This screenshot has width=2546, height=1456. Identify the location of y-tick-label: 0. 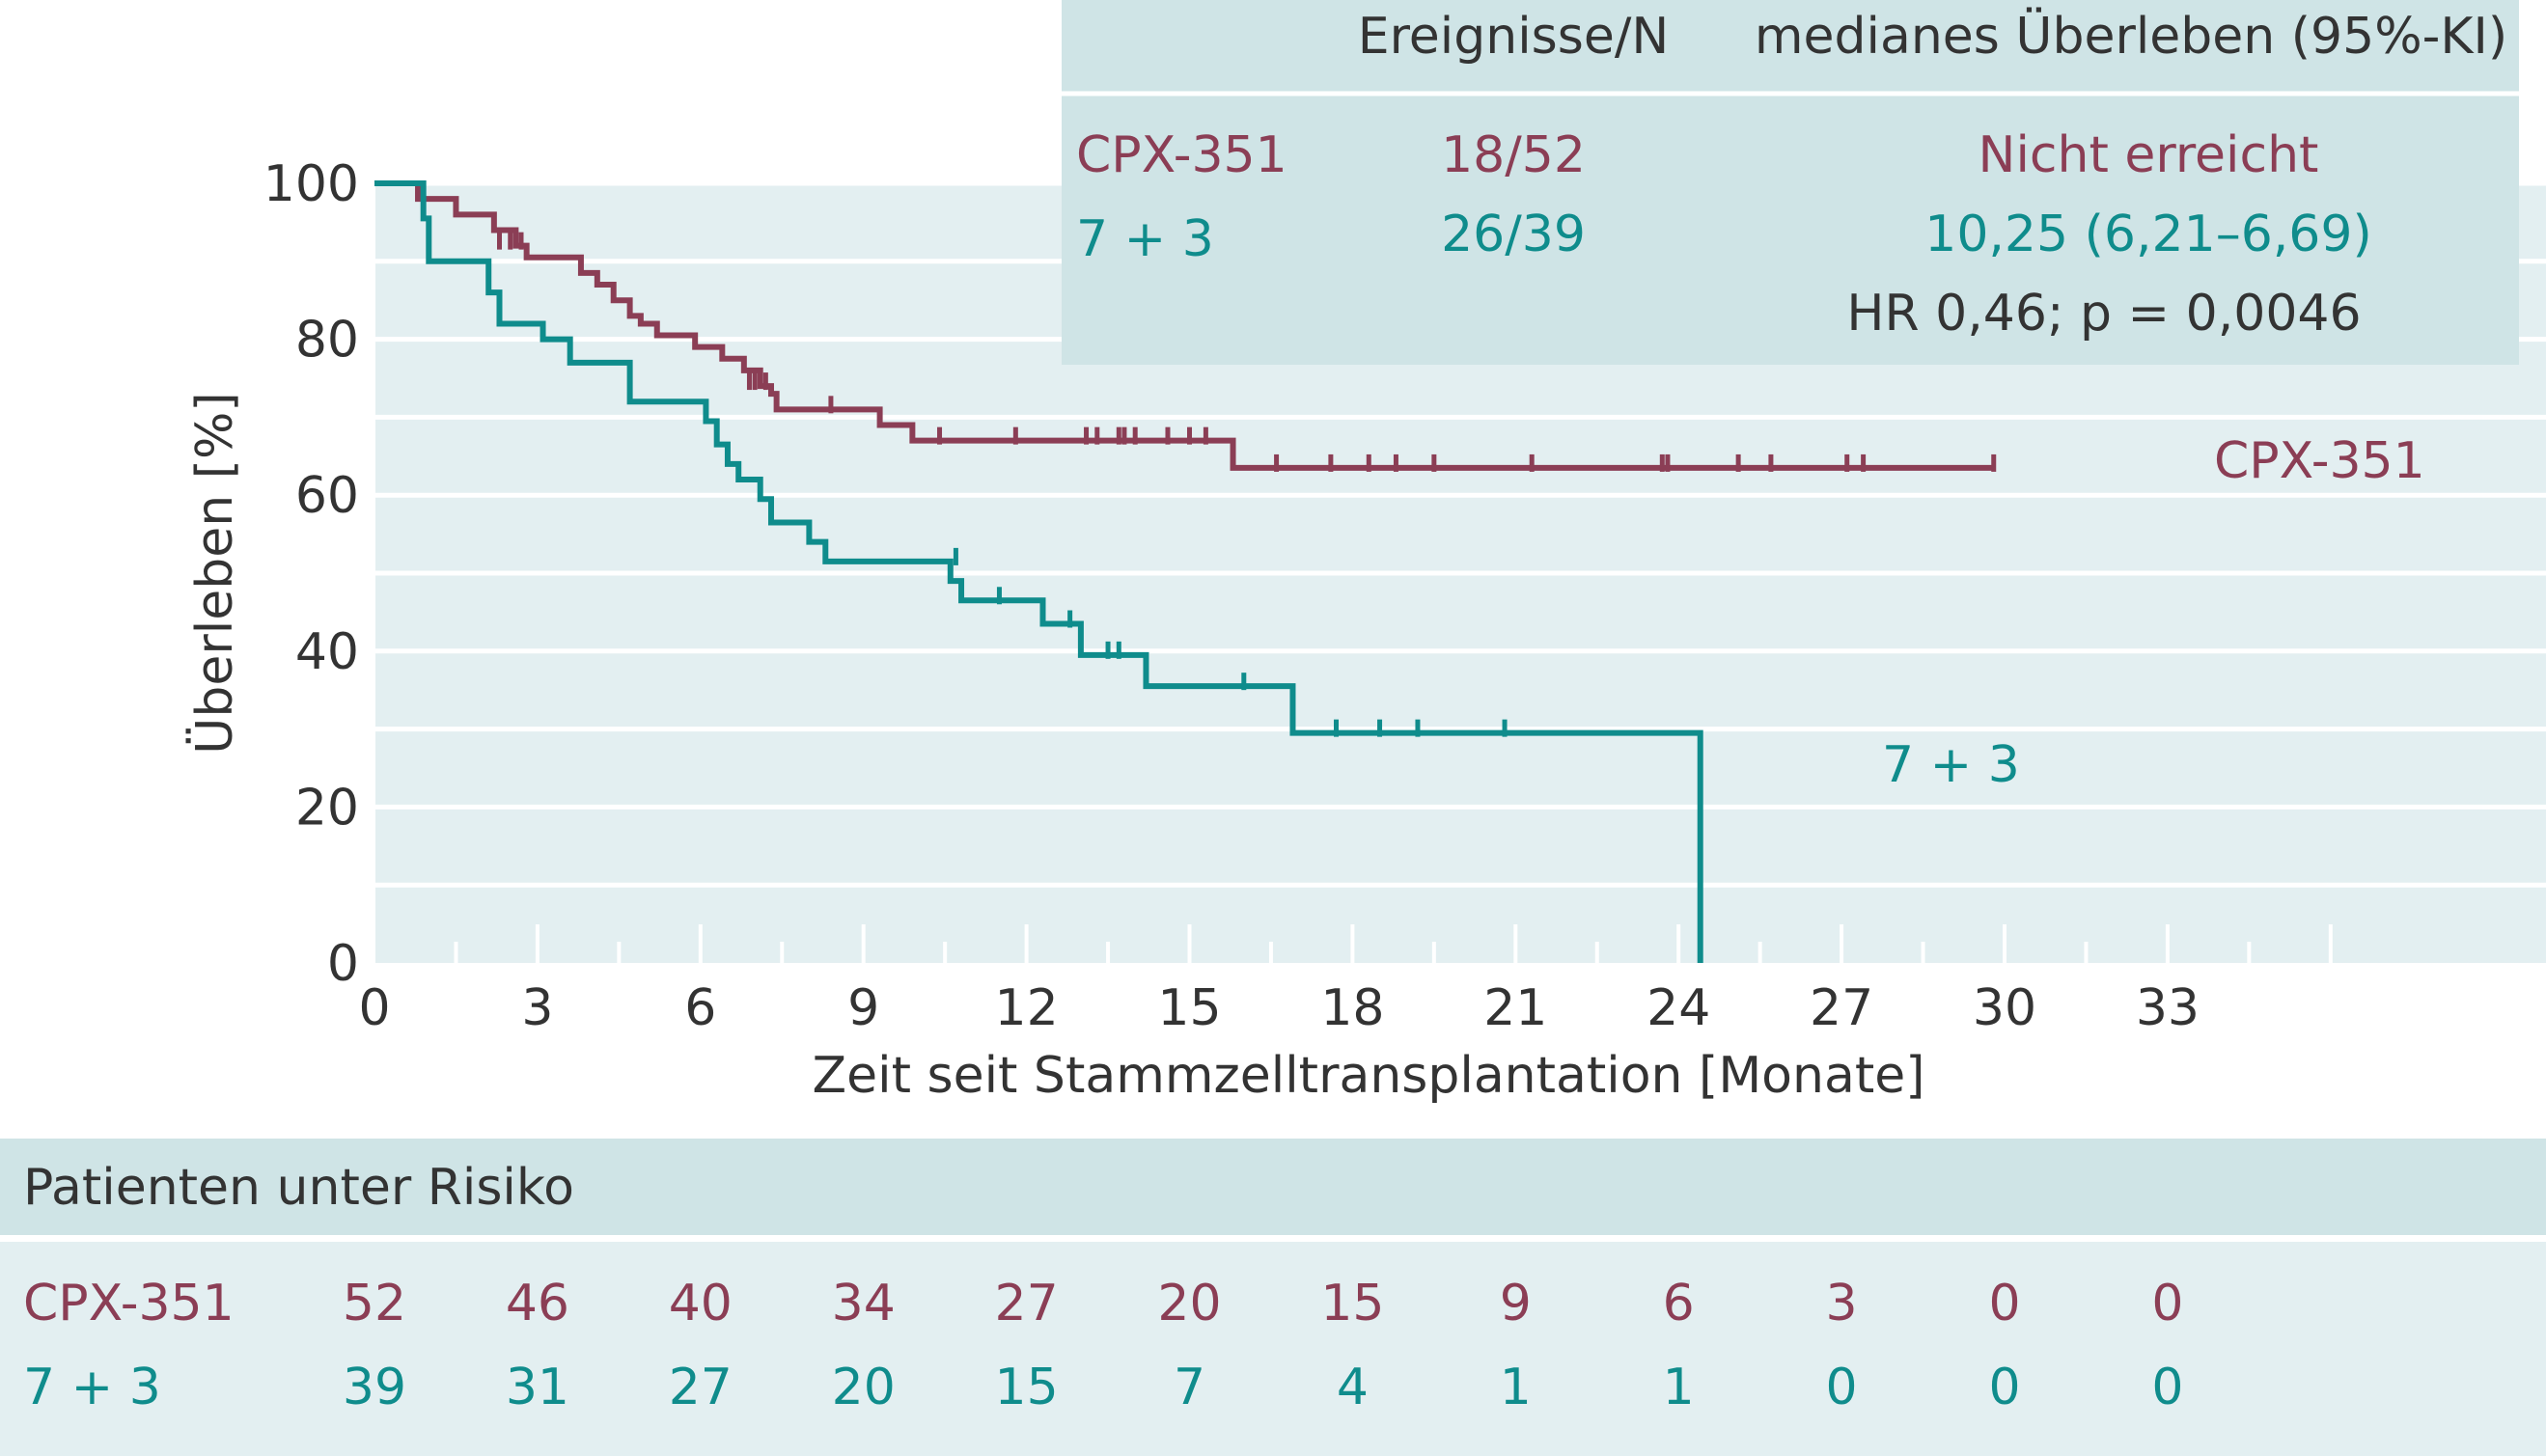
(343, 964).